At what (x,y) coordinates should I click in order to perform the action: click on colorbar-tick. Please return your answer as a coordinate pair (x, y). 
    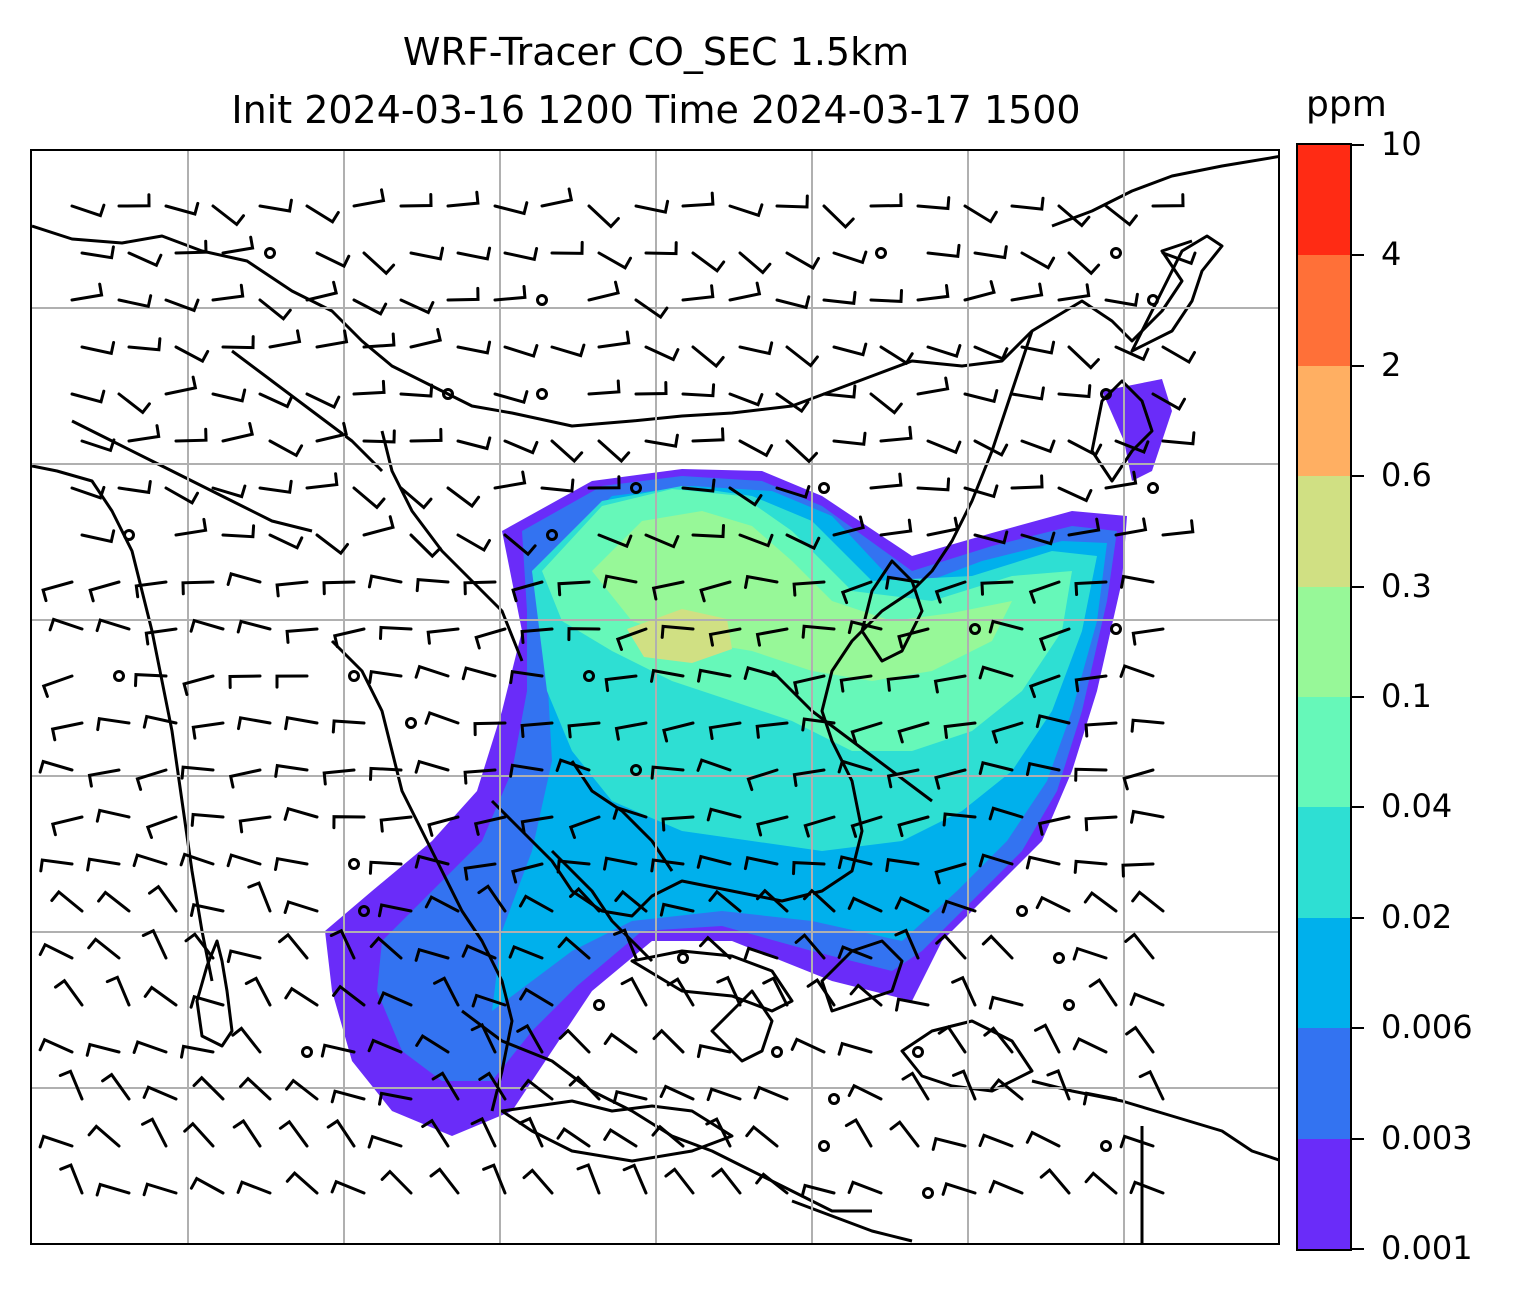
    Looking at the image, I should click on (1358, 1138).